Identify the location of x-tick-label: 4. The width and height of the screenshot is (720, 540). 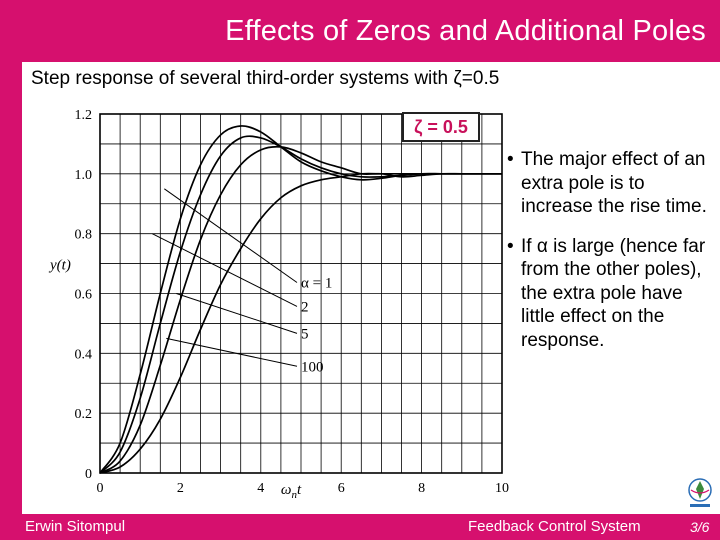
(260, 488).